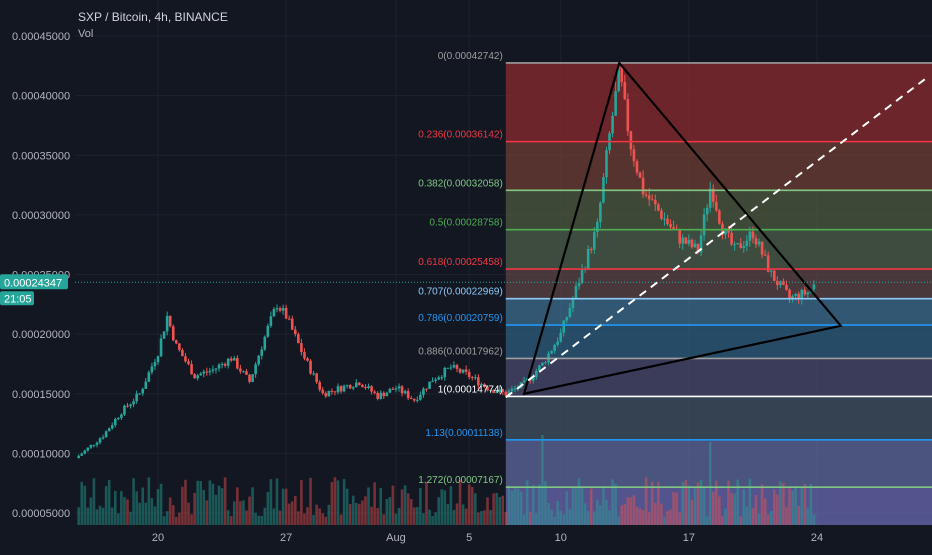  I want to click on symbol-title: SXP / Bitcoin, 4h, BINANCE, so click(153, 17).